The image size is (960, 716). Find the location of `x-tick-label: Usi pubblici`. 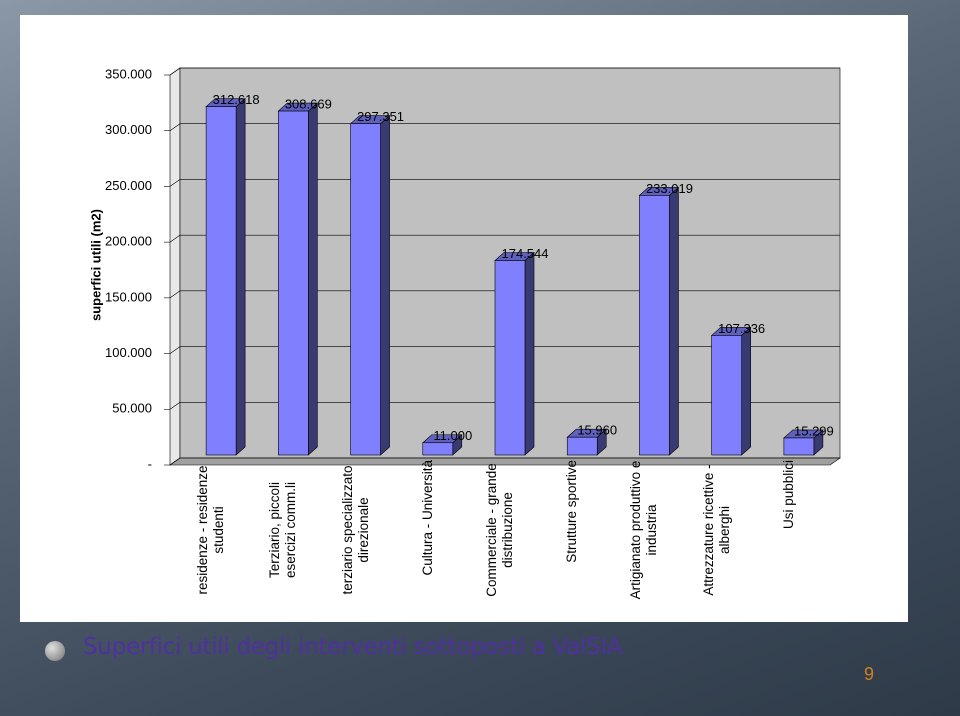

x-tick-label: Usi pubblici is located at coordinates (788, 495).